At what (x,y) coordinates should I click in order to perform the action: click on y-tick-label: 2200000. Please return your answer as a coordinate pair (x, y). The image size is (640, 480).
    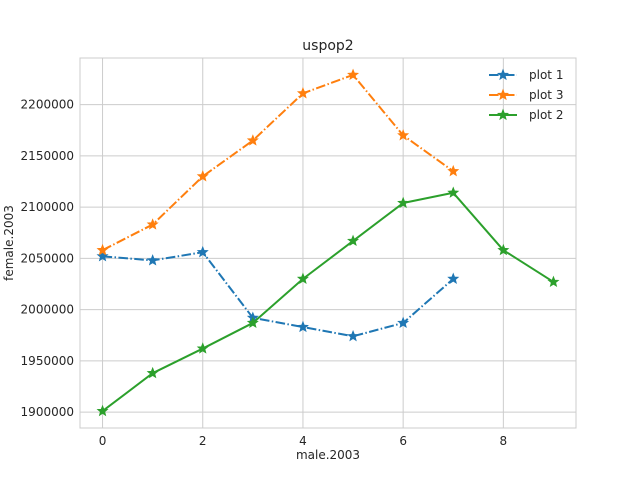
    Looking at the image, I should click on (47, 105).